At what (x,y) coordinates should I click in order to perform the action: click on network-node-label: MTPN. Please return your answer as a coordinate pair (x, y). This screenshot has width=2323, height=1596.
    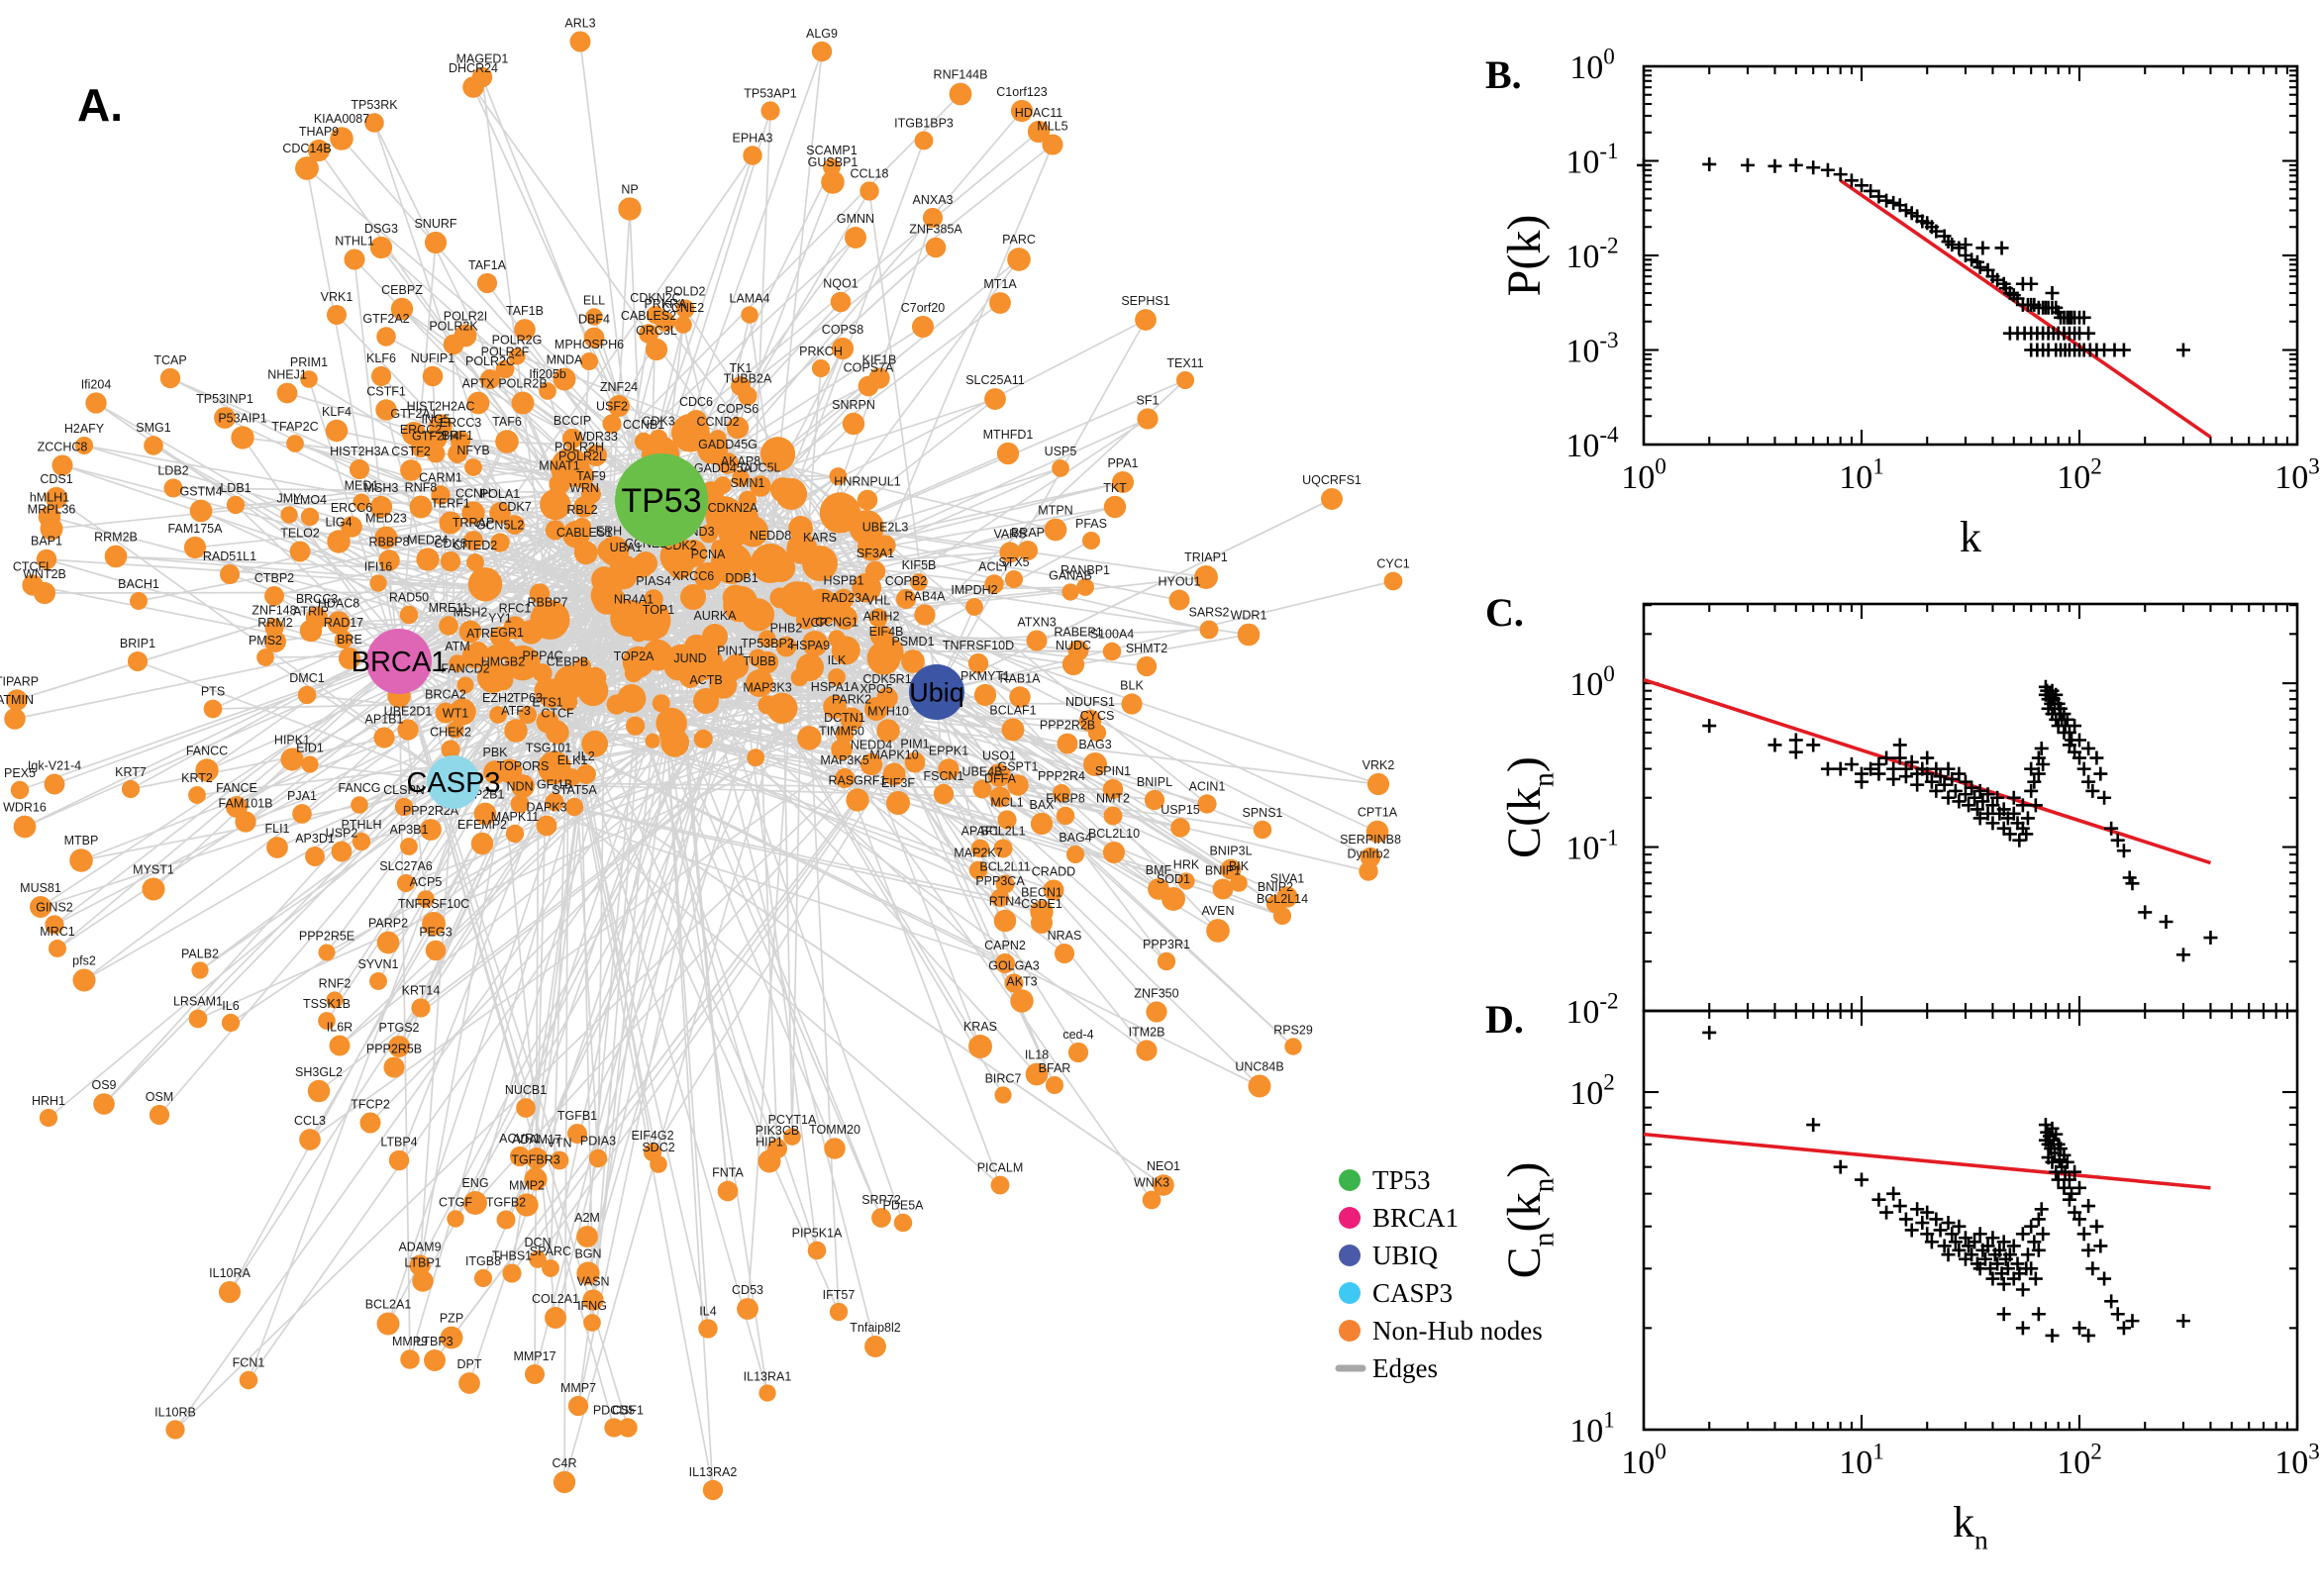
    Looking at the image, I should click on (1055, 511).